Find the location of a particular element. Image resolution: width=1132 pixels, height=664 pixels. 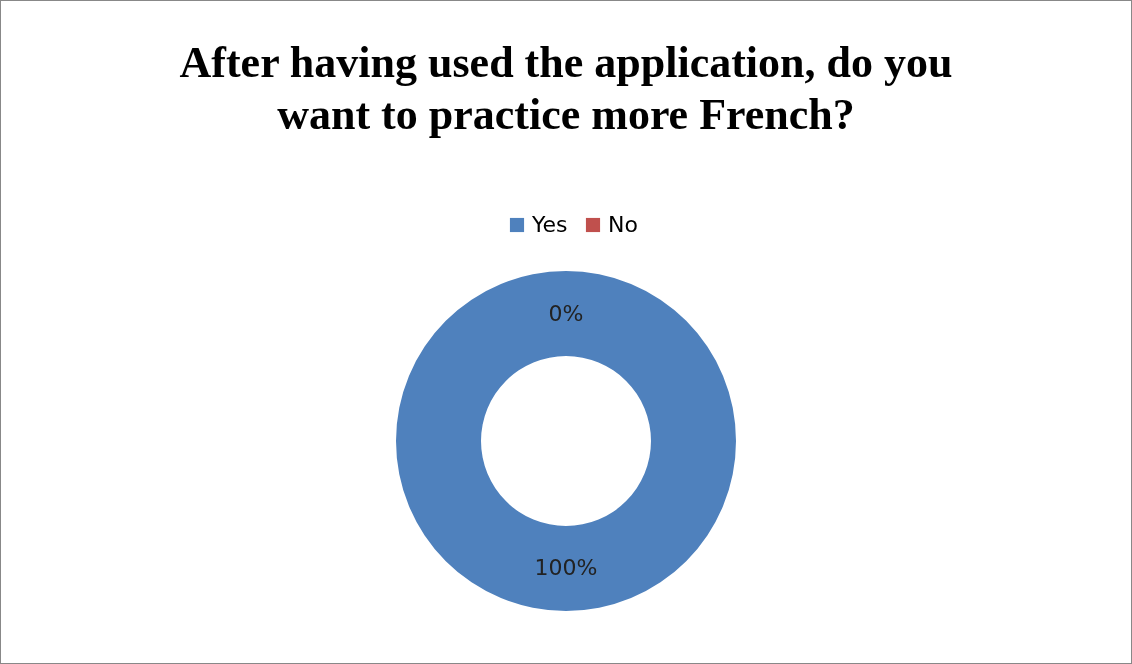

legend-label: No is located at coordinates (623, 224).